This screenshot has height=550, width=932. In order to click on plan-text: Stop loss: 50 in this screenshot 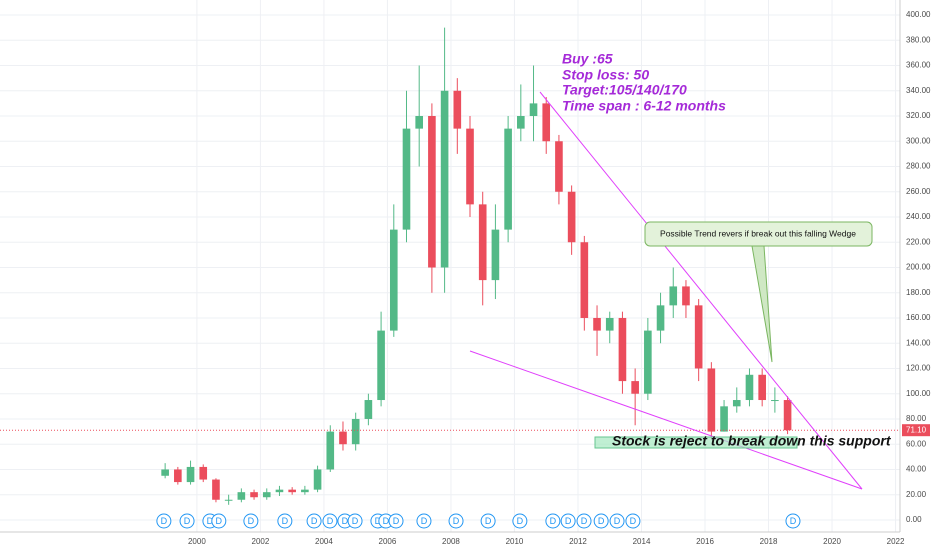, I will do `click(605, 75)`.